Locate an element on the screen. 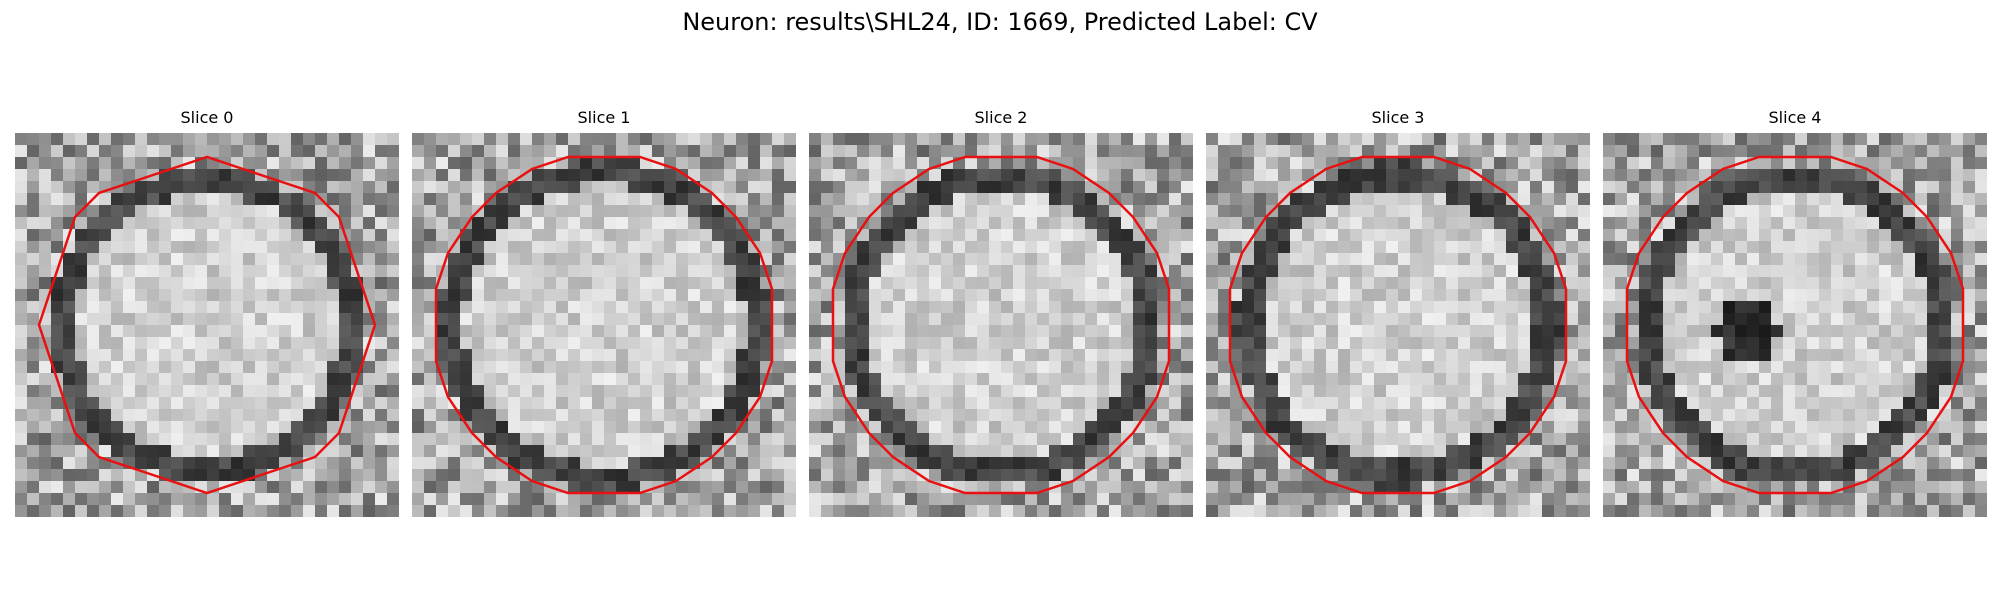 This screenshot has height=600, width=2000. slice-title: Slice 2 is located at coordinates (1001, 117).